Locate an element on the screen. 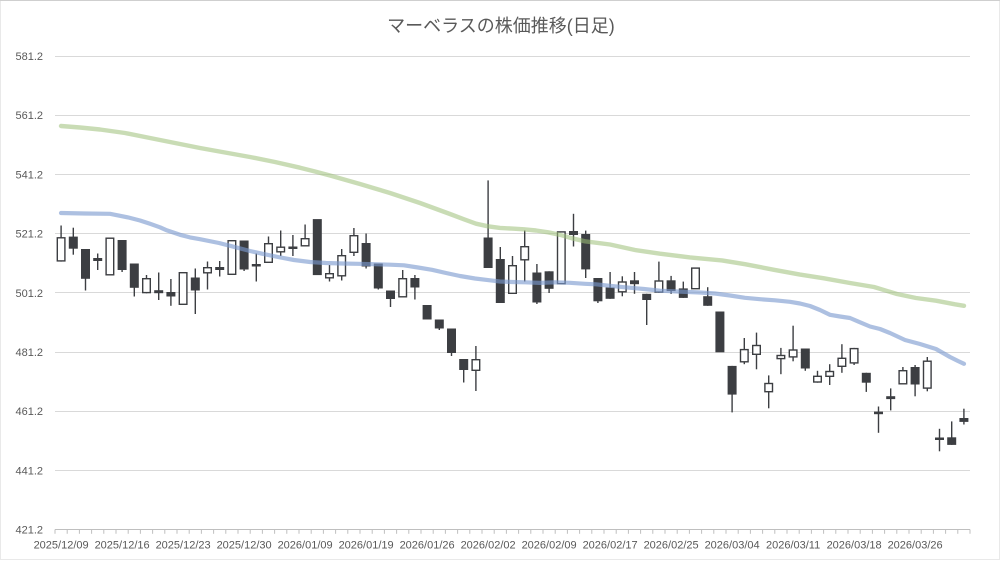 Image resolution: width=1000 pixels, height=565 pixels. svg-text: 2026/01/26 is located at coordinates (427, 546).